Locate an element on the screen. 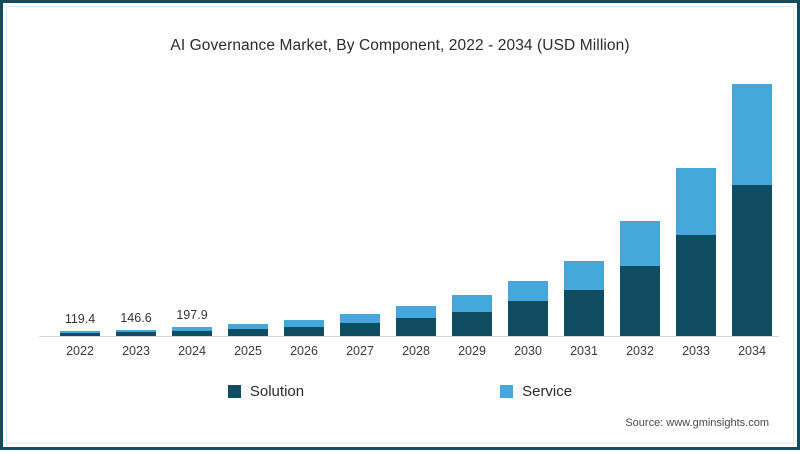  x-axis-tick-2029: 2029 is located at coordinates (472, 351).